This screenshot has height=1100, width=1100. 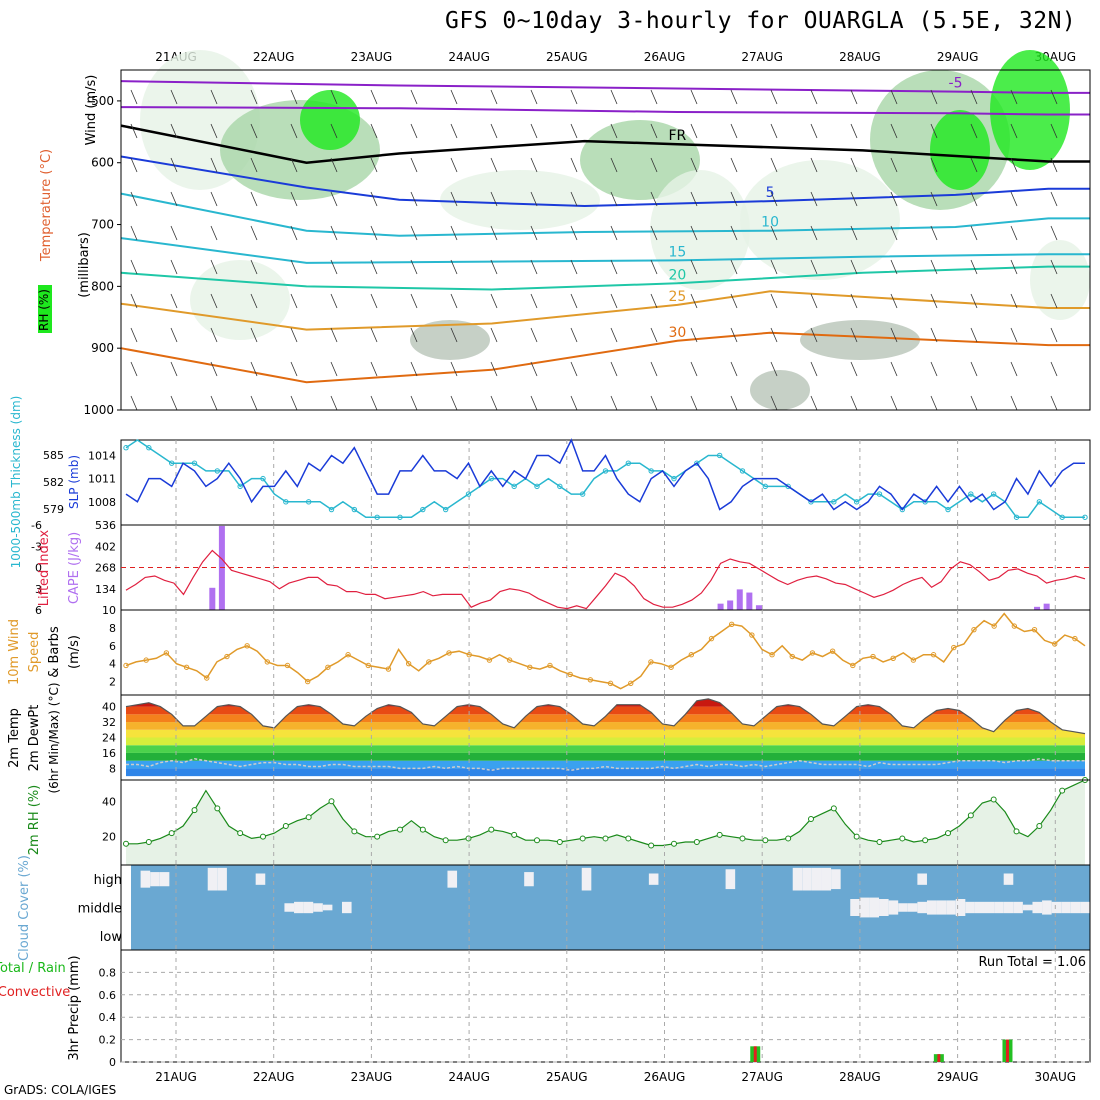 I want to click on precip-convective-bar, so click(x=755, y=1054).